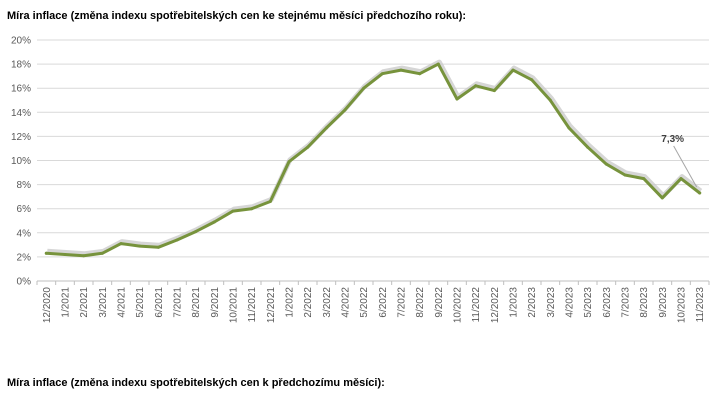 The image size is (715, 403). I want to click on x-tick-label: 11/2022, so click(476, 305).